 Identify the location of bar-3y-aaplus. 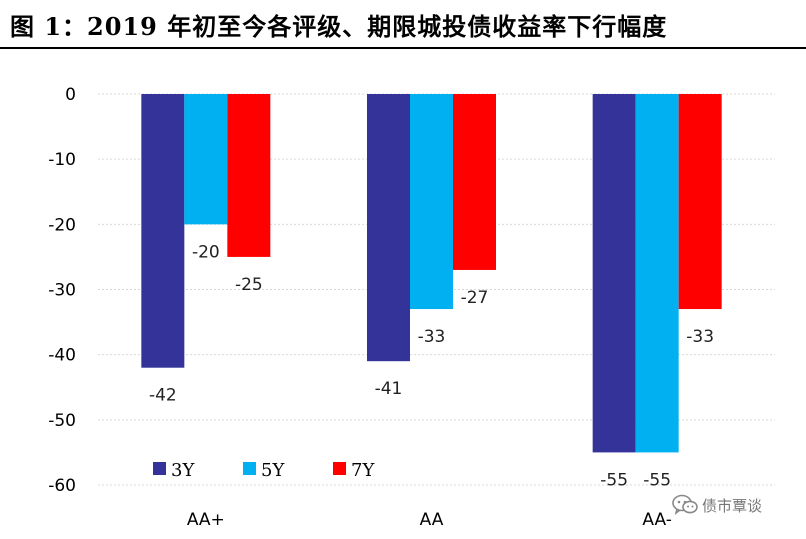
(163, 231).